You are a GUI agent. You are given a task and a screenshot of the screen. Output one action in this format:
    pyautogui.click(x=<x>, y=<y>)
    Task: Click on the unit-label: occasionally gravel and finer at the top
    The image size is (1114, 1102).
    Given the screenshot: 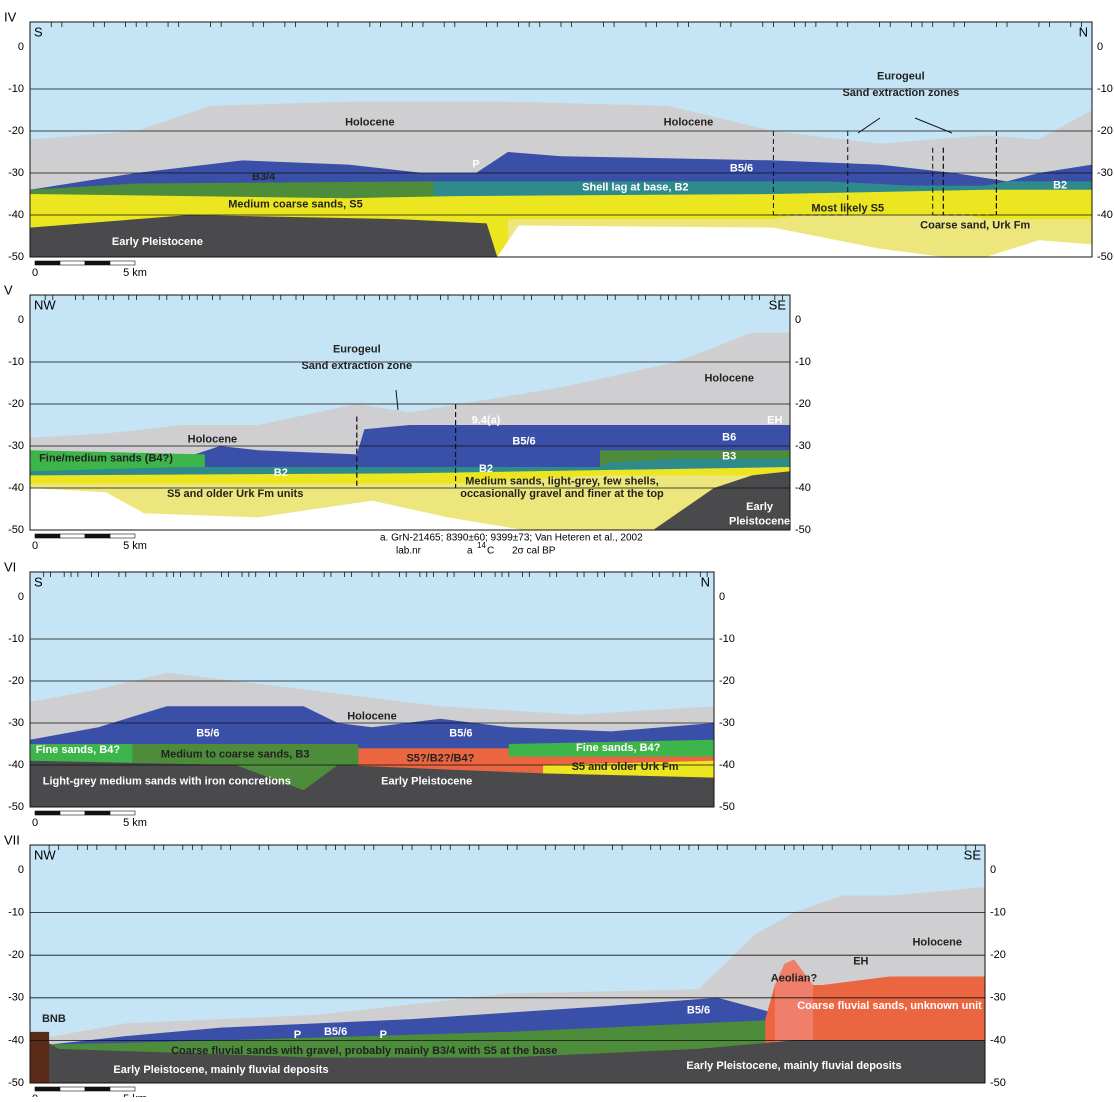 What is the action you would take?
    pyautogui.click(x=562, y=494)
    